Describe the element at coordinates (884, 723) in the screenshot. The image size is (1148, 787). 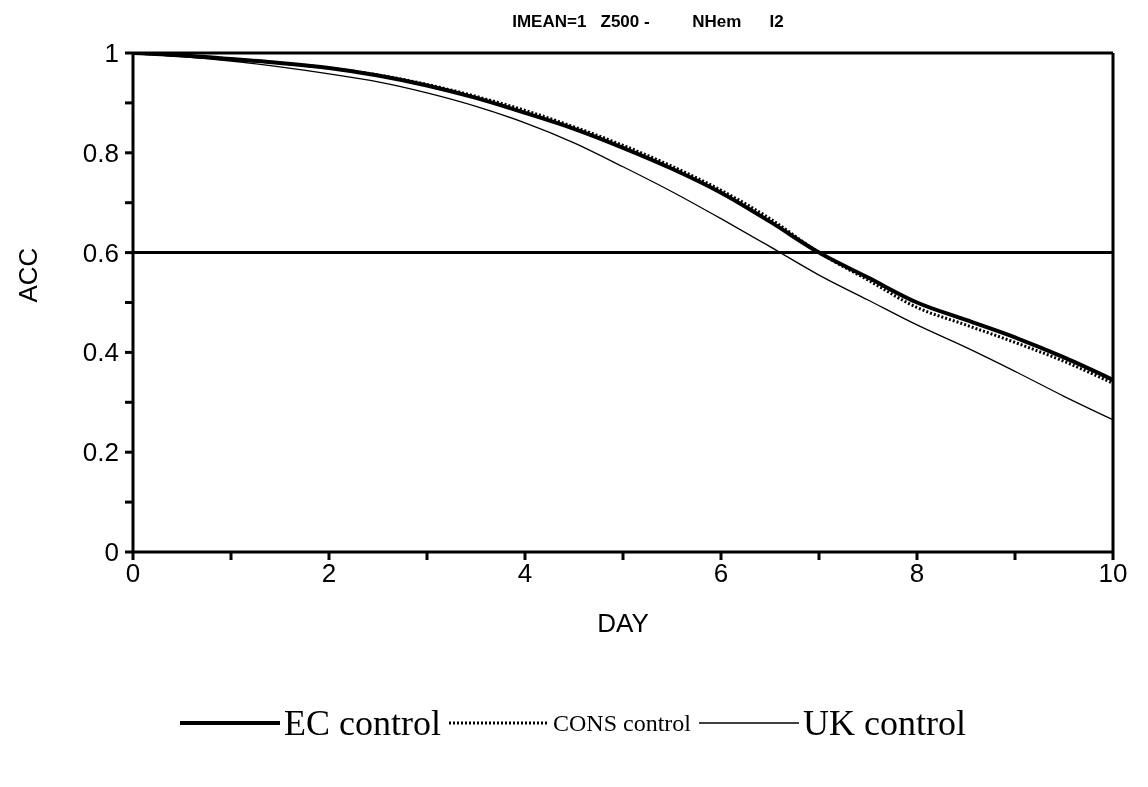
I see `legend-label: UK control` at that location.